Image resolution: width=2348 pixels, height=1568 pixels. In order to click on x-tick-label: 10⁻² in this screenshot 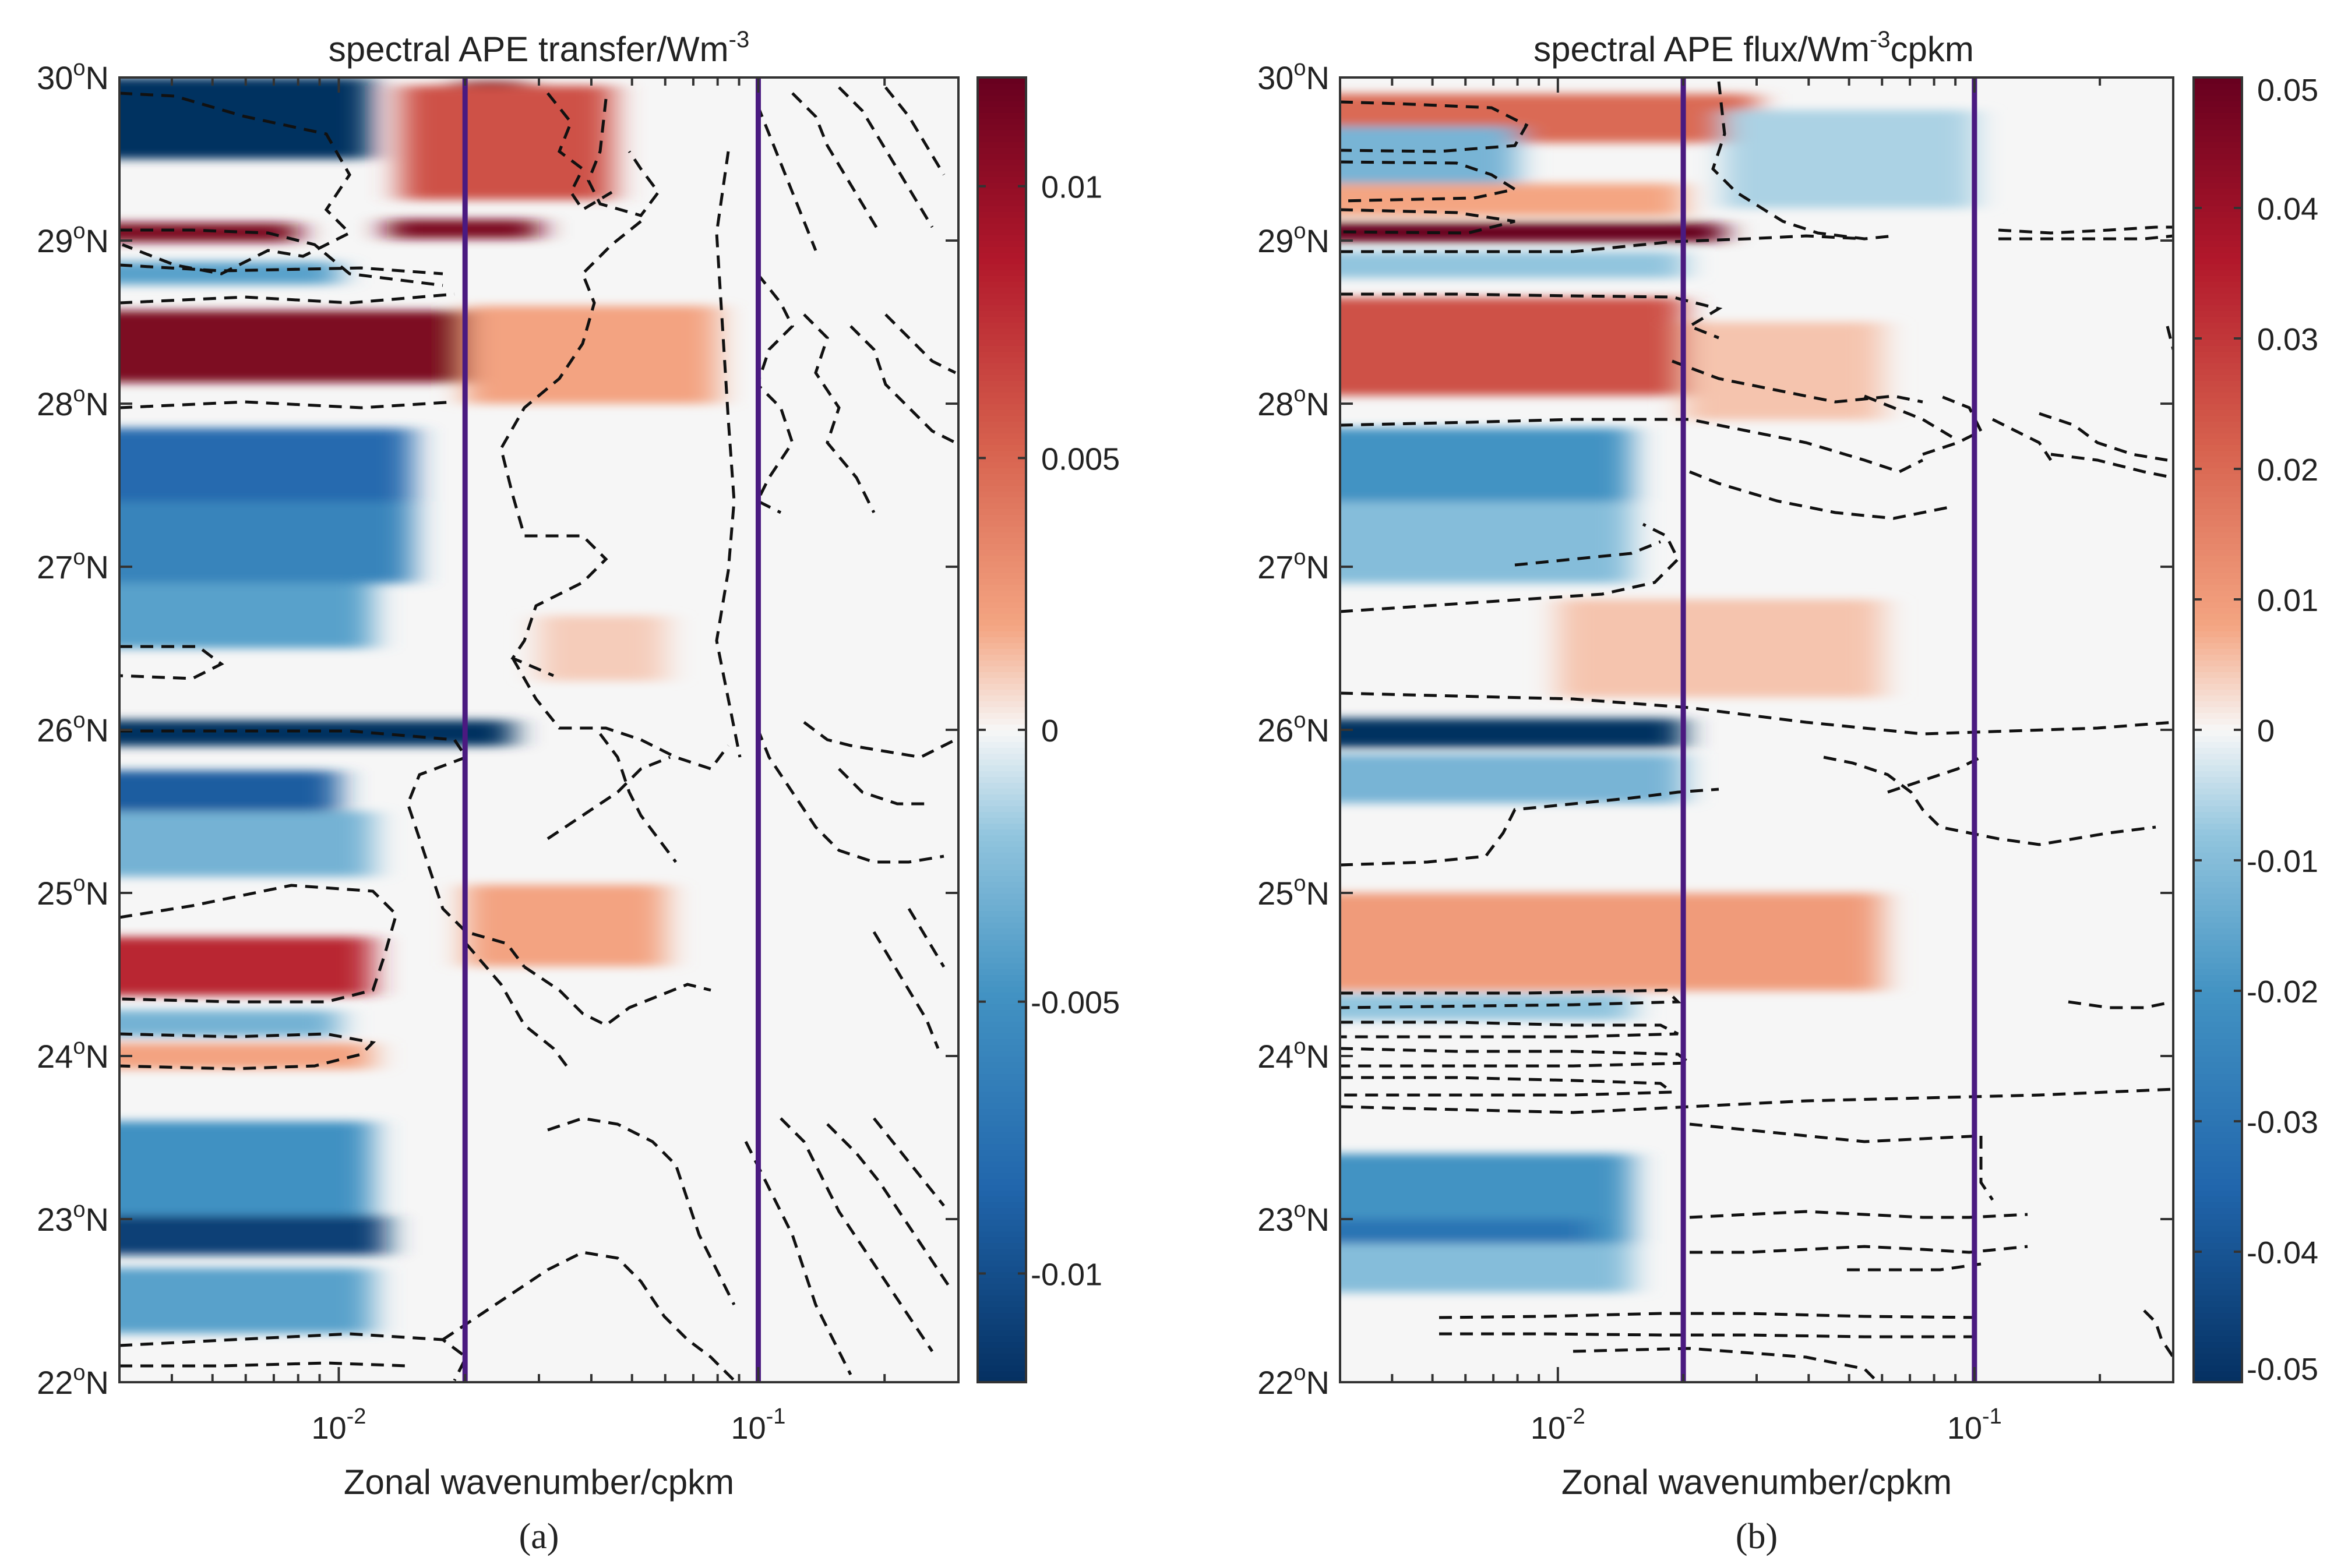, I will do `click(1558, 1425)`.